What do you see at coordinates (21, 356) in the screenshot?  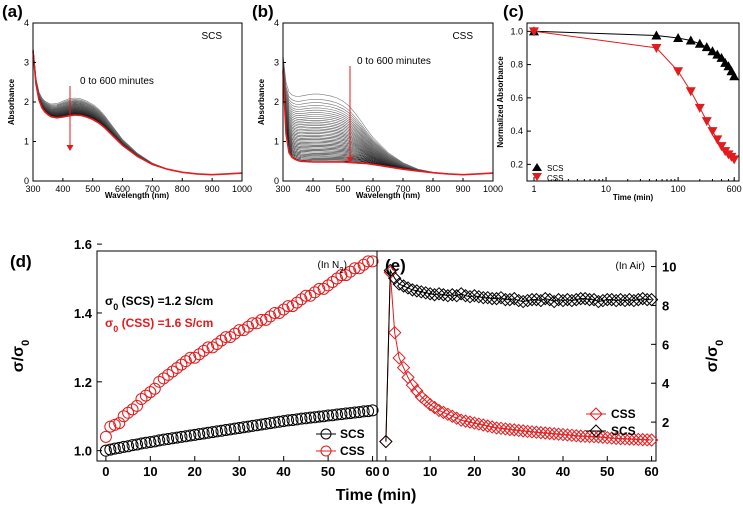 I see `panel-d-ylabel: σ/σ0` at bounding box center [21, 356].